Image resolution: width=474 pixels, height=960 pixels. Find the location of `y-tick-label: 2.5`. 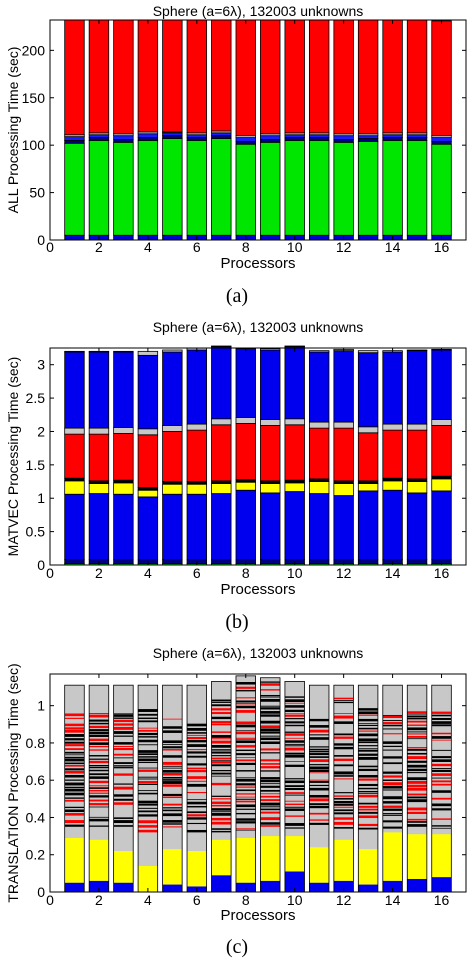

y-tick-label: 2.5 is located at coordinates (36, 398).